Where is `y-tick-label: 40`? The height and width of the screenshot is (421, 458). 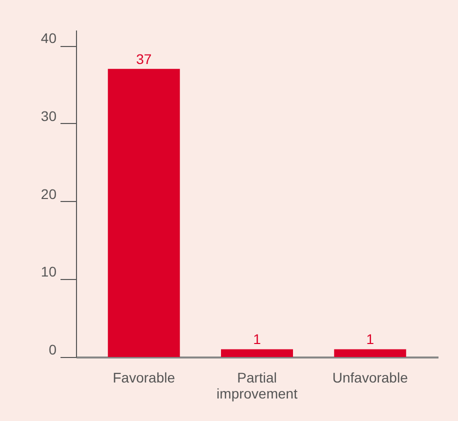 y-tick-label: 40 is located at coordinates (48, 38).